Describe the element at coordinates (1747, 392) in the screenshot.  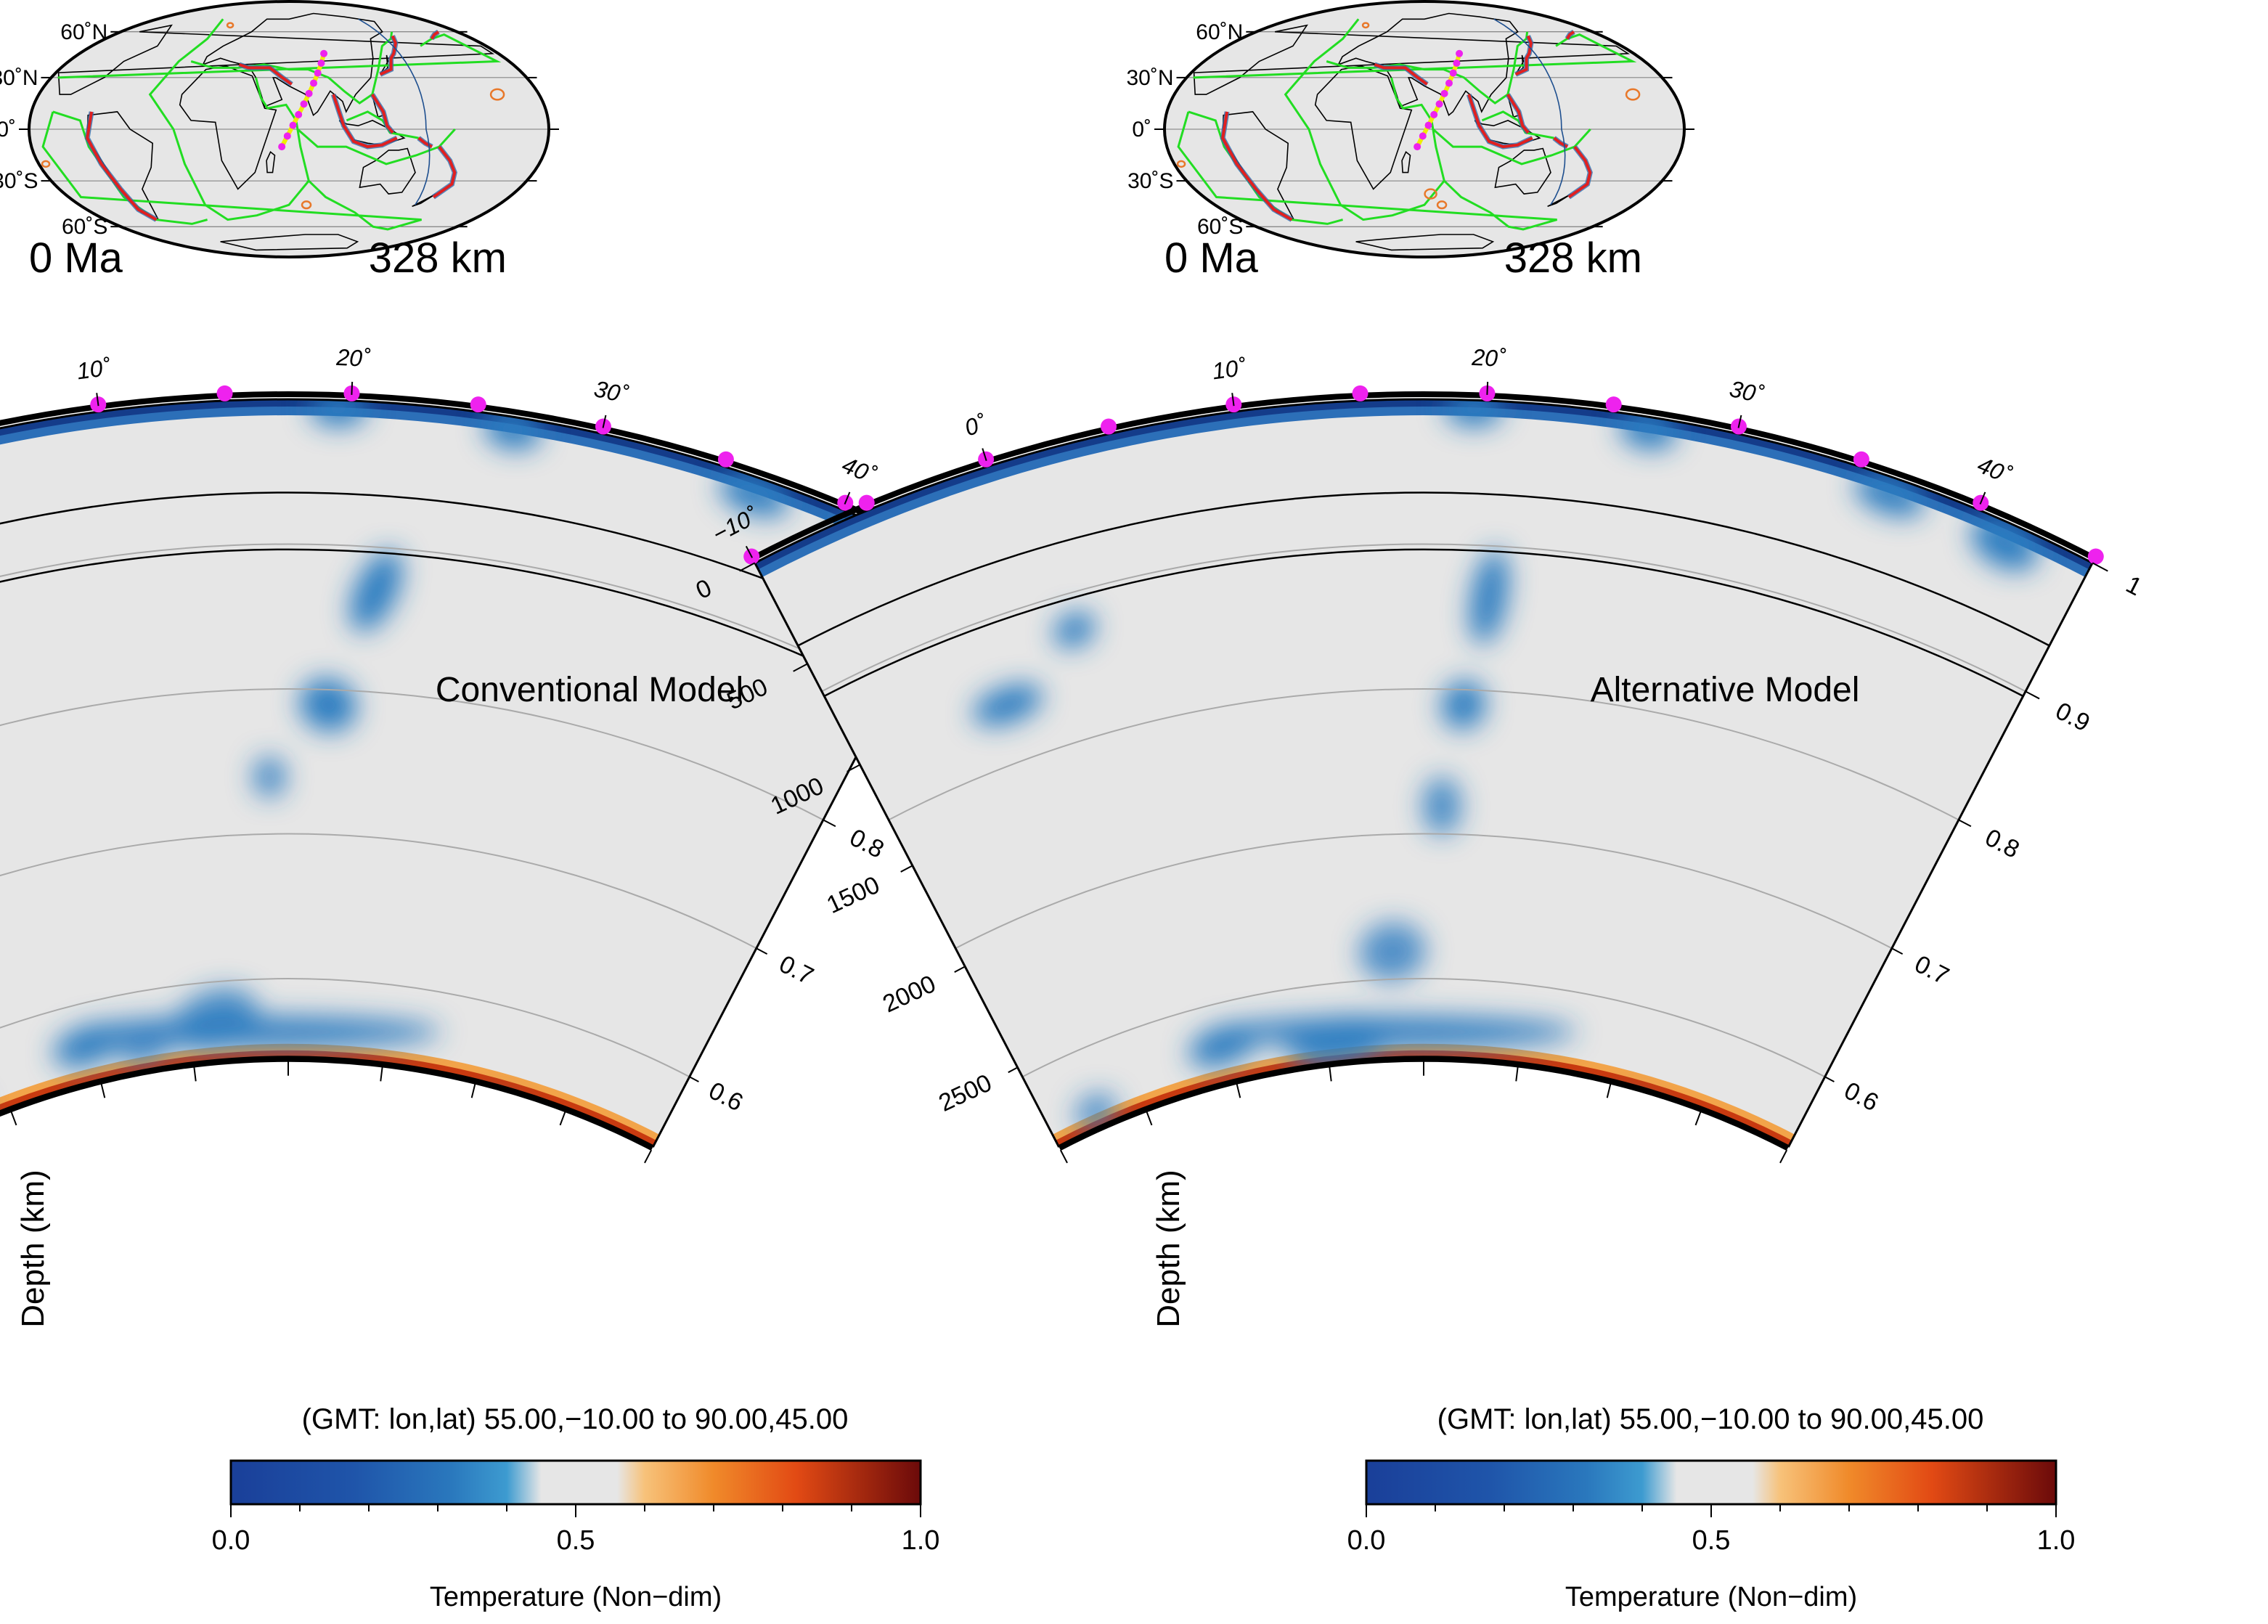
I see `lon-tick-label: 30˚` at that location.